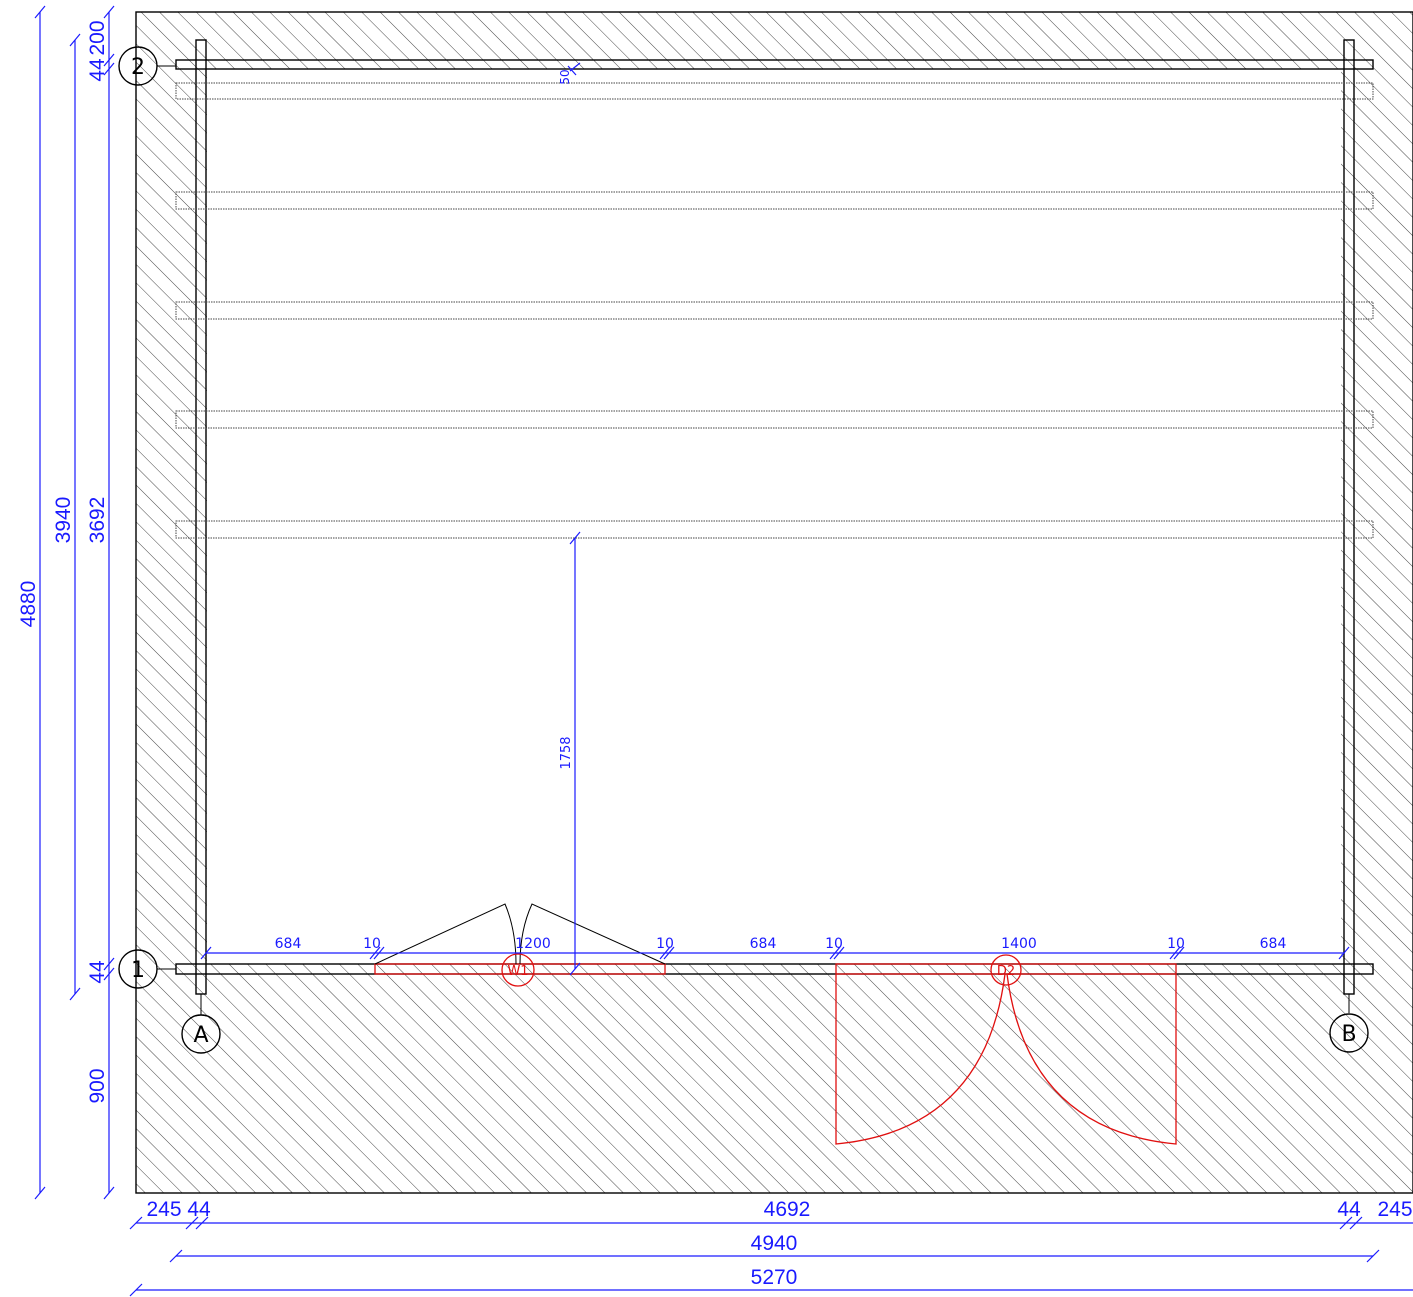 The height and width of the screenshot is (1297, 1413). Describe the element at coordinates (566, 752) in the screenshot. I see `dim-inner-height: 1758` at that location.